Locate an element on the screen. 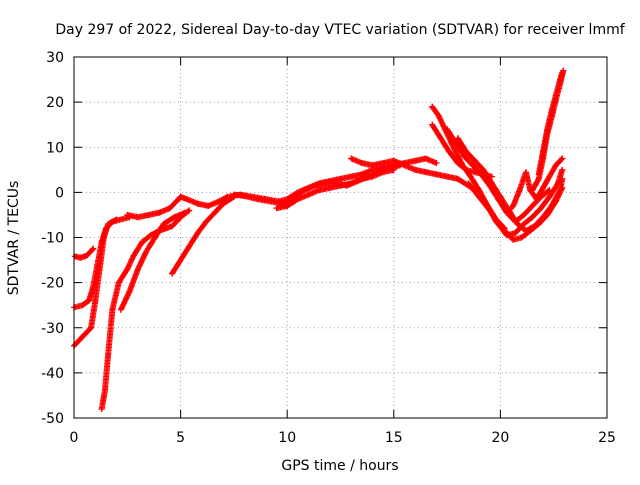  y-tick-label: 30 is located at coordinates (55, 58).